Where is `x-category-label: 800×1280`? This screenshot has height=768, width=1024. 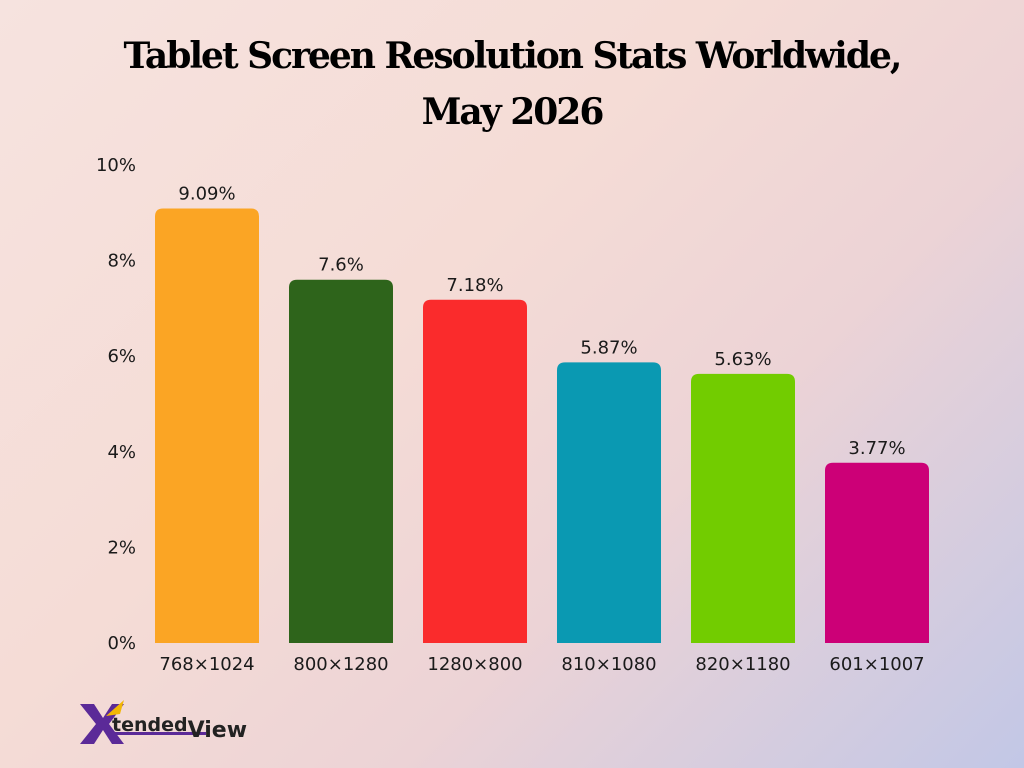 x-category-label: 800×1280 is located at coordinates (340, 664).